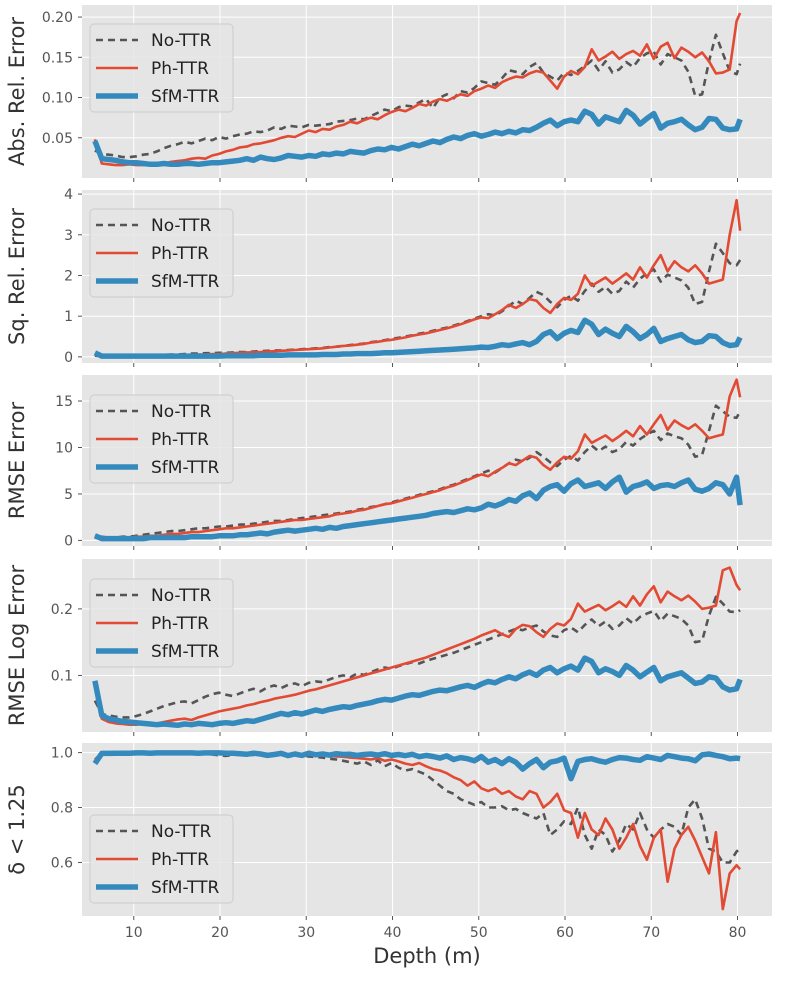 The height and width of the screenshot is (986, 789). I want to click on y-tick-label: 0.10, so click(57, 99).